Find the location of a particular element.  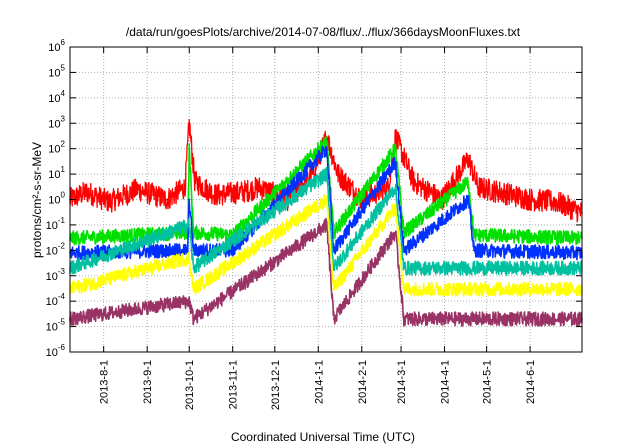

x-tick-label: 2013-8-1 is located at coordinates (105, 382).